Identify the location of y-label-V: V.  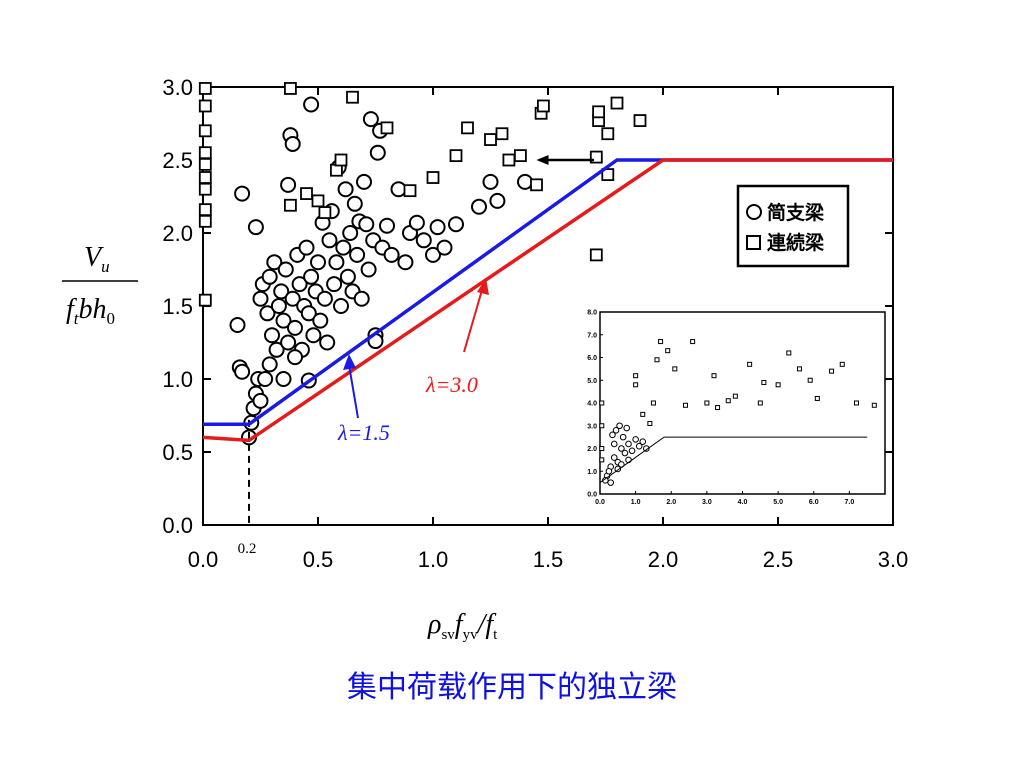
(94, 257).